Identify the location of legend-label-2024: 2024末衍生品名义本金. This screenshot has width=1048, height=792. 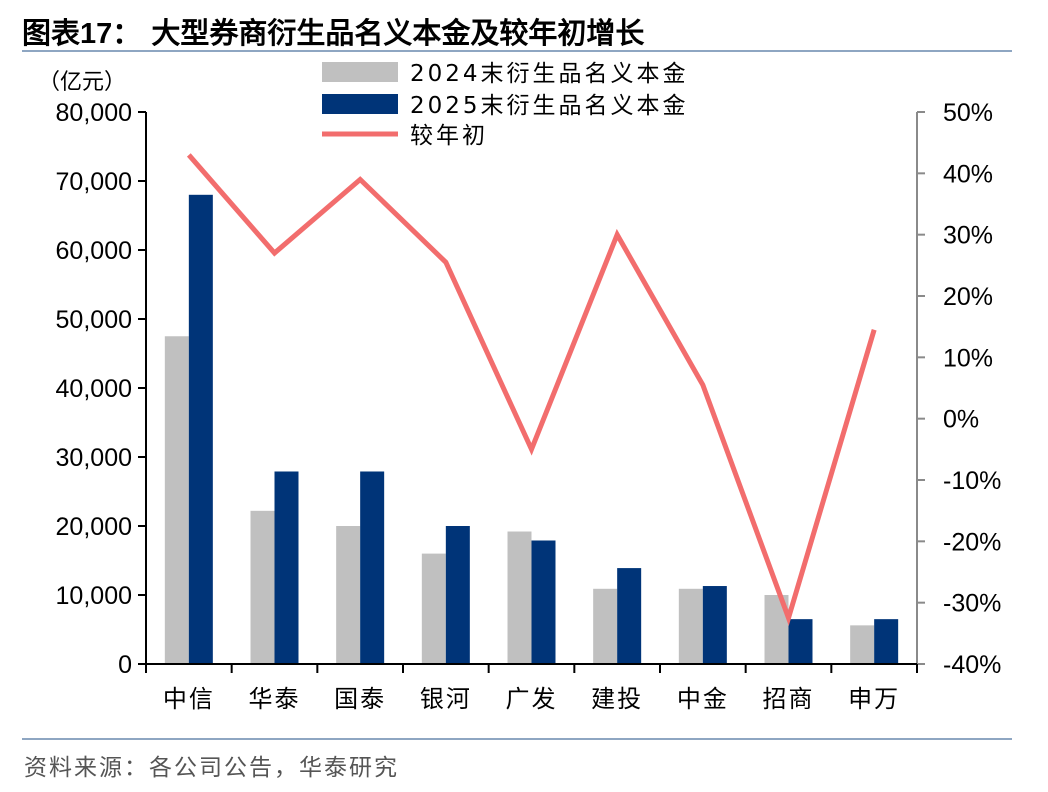
(549, 74).